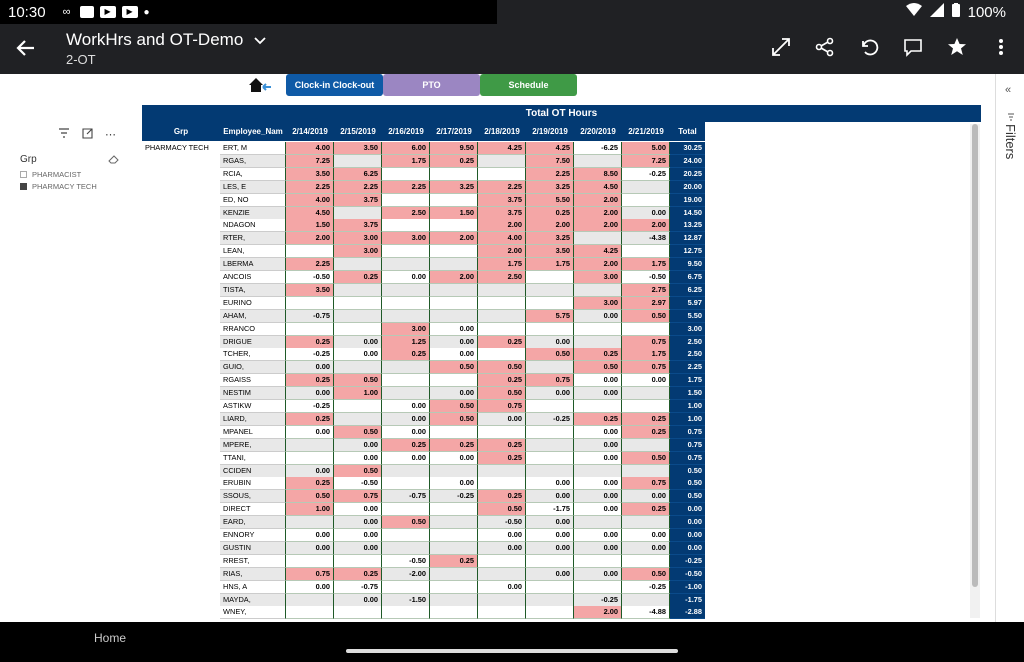 The width and height of the screenshot is (1024, 662). What do you see at coordinates (423, 213) in the screenshot?
I see `table-row: KENZIE 4.50 2.50 1.50 3.75 0.25 2.00 0.00 14.50` at bounding box center [423, 213].